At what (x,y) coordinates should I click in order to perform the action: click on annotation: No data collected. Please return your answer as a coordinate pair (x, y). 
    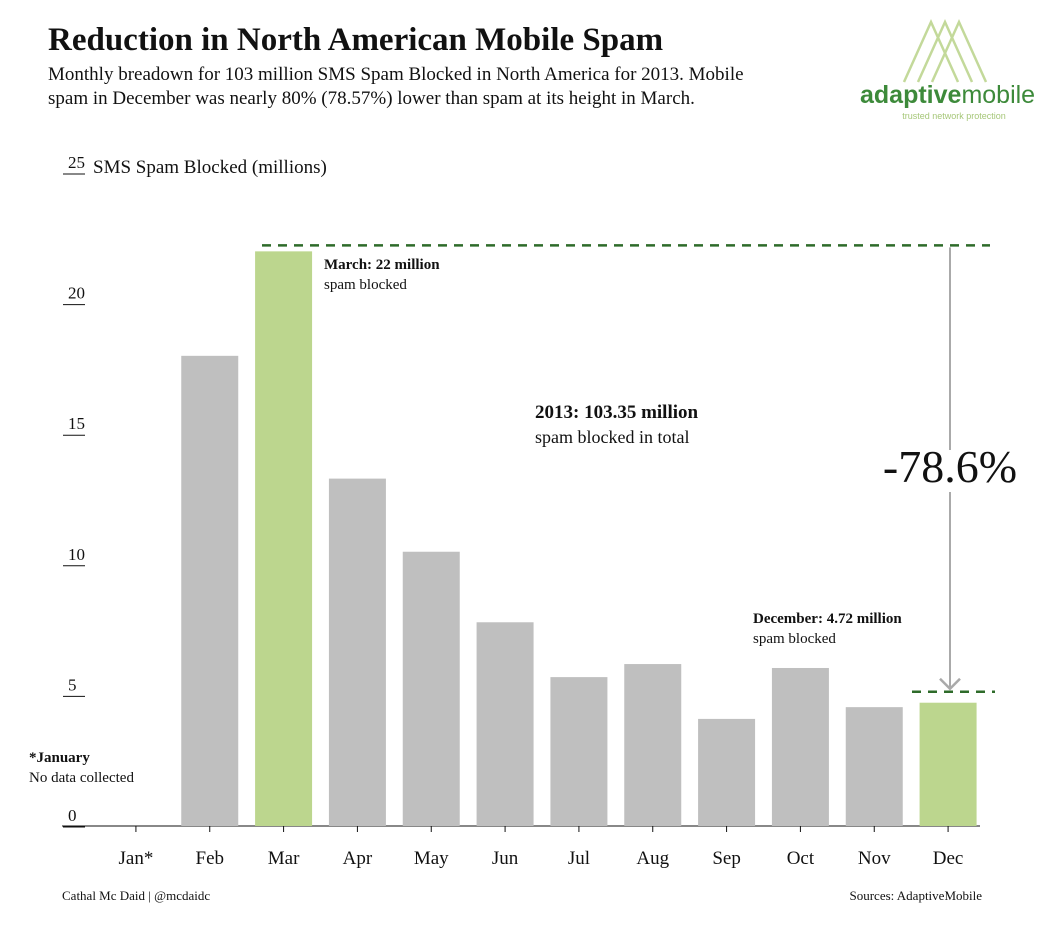
    Looking at the image, I should click on (81, 778).